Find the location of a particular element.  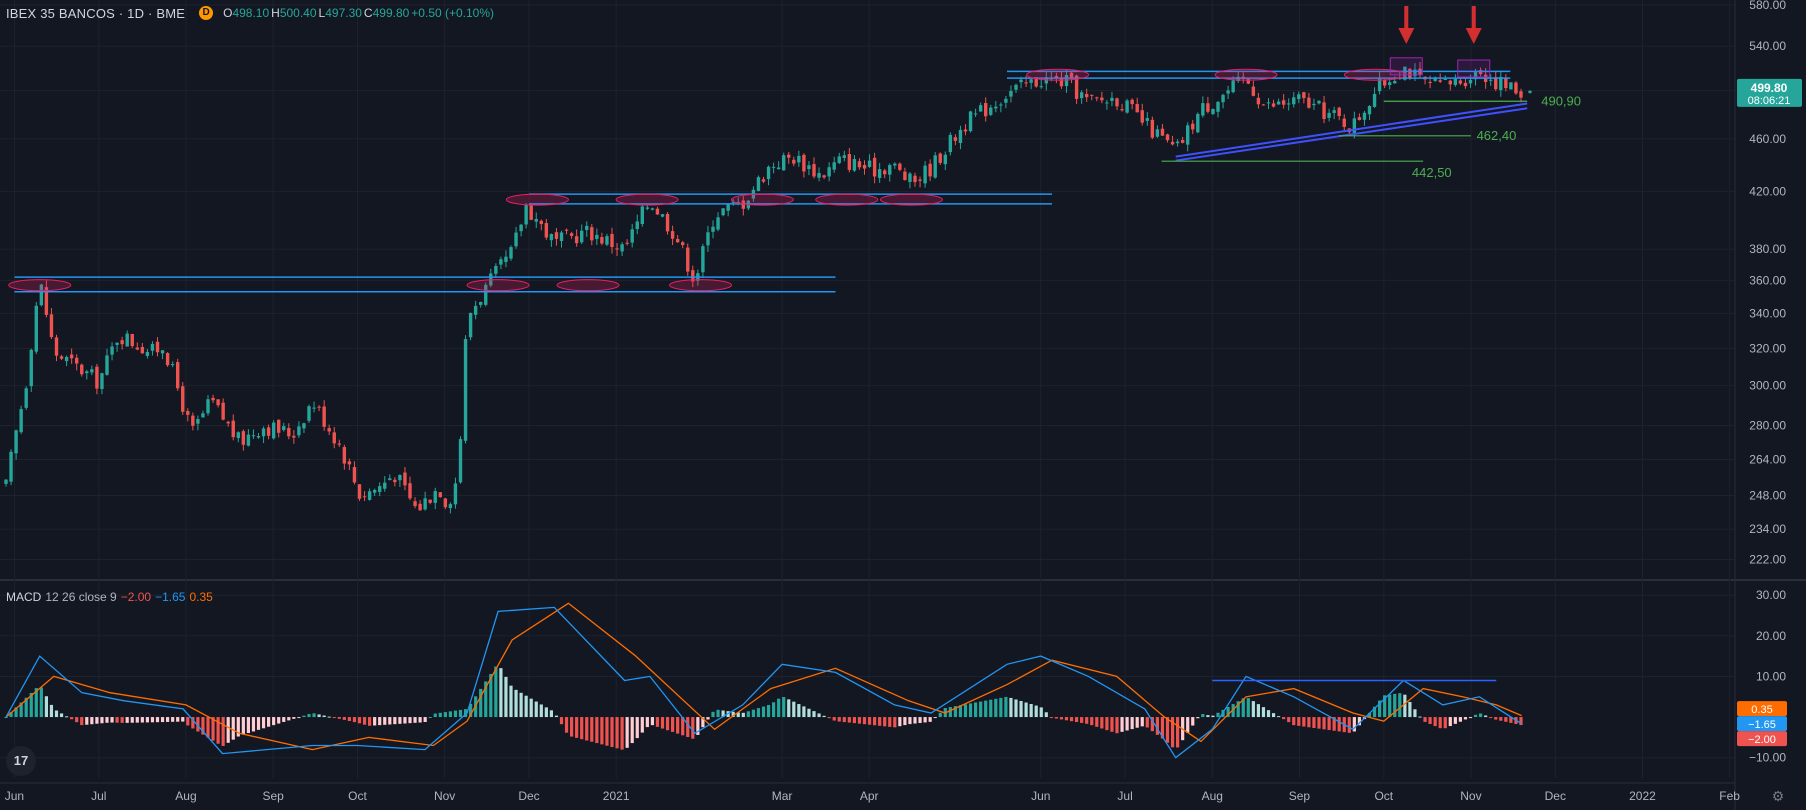

tradingview-logo-icon: 17 is located at coordinates (21, 761).